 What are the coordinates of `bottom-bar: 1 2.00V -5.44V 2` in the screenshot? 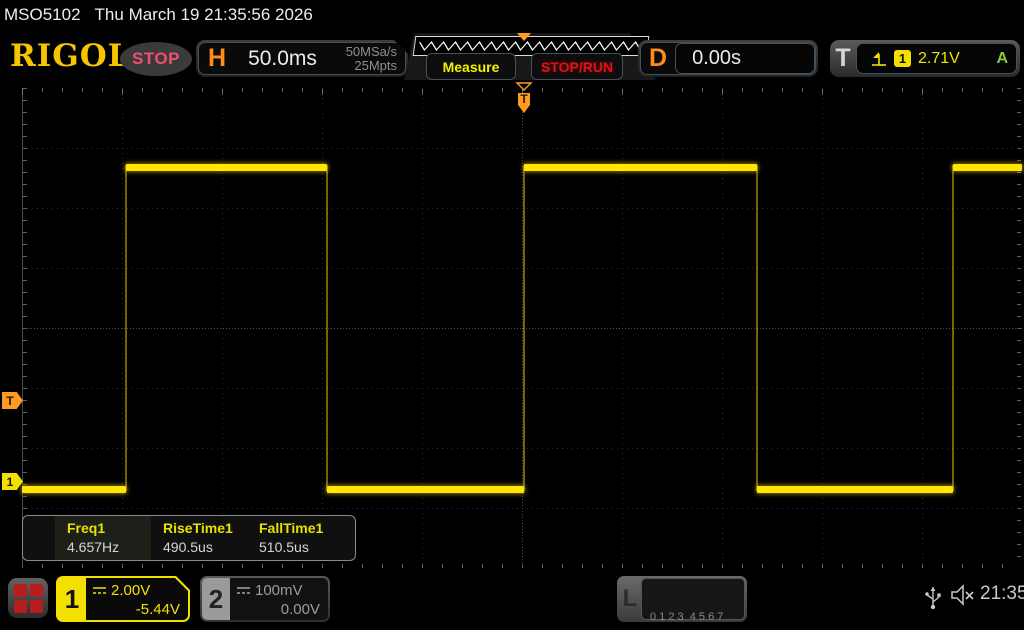 It's located at (512, 600).